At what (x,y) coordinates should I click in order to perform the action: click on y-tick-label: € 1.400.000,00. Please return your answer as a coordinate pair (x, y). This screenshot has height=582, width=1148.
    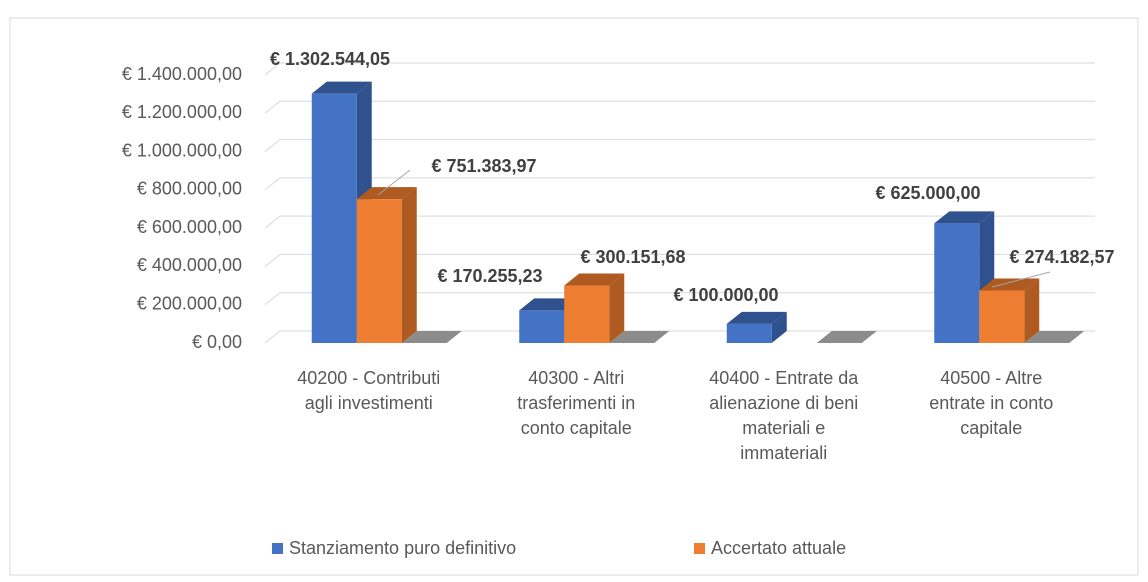
    Looking at the image, I should click on (182, 74).